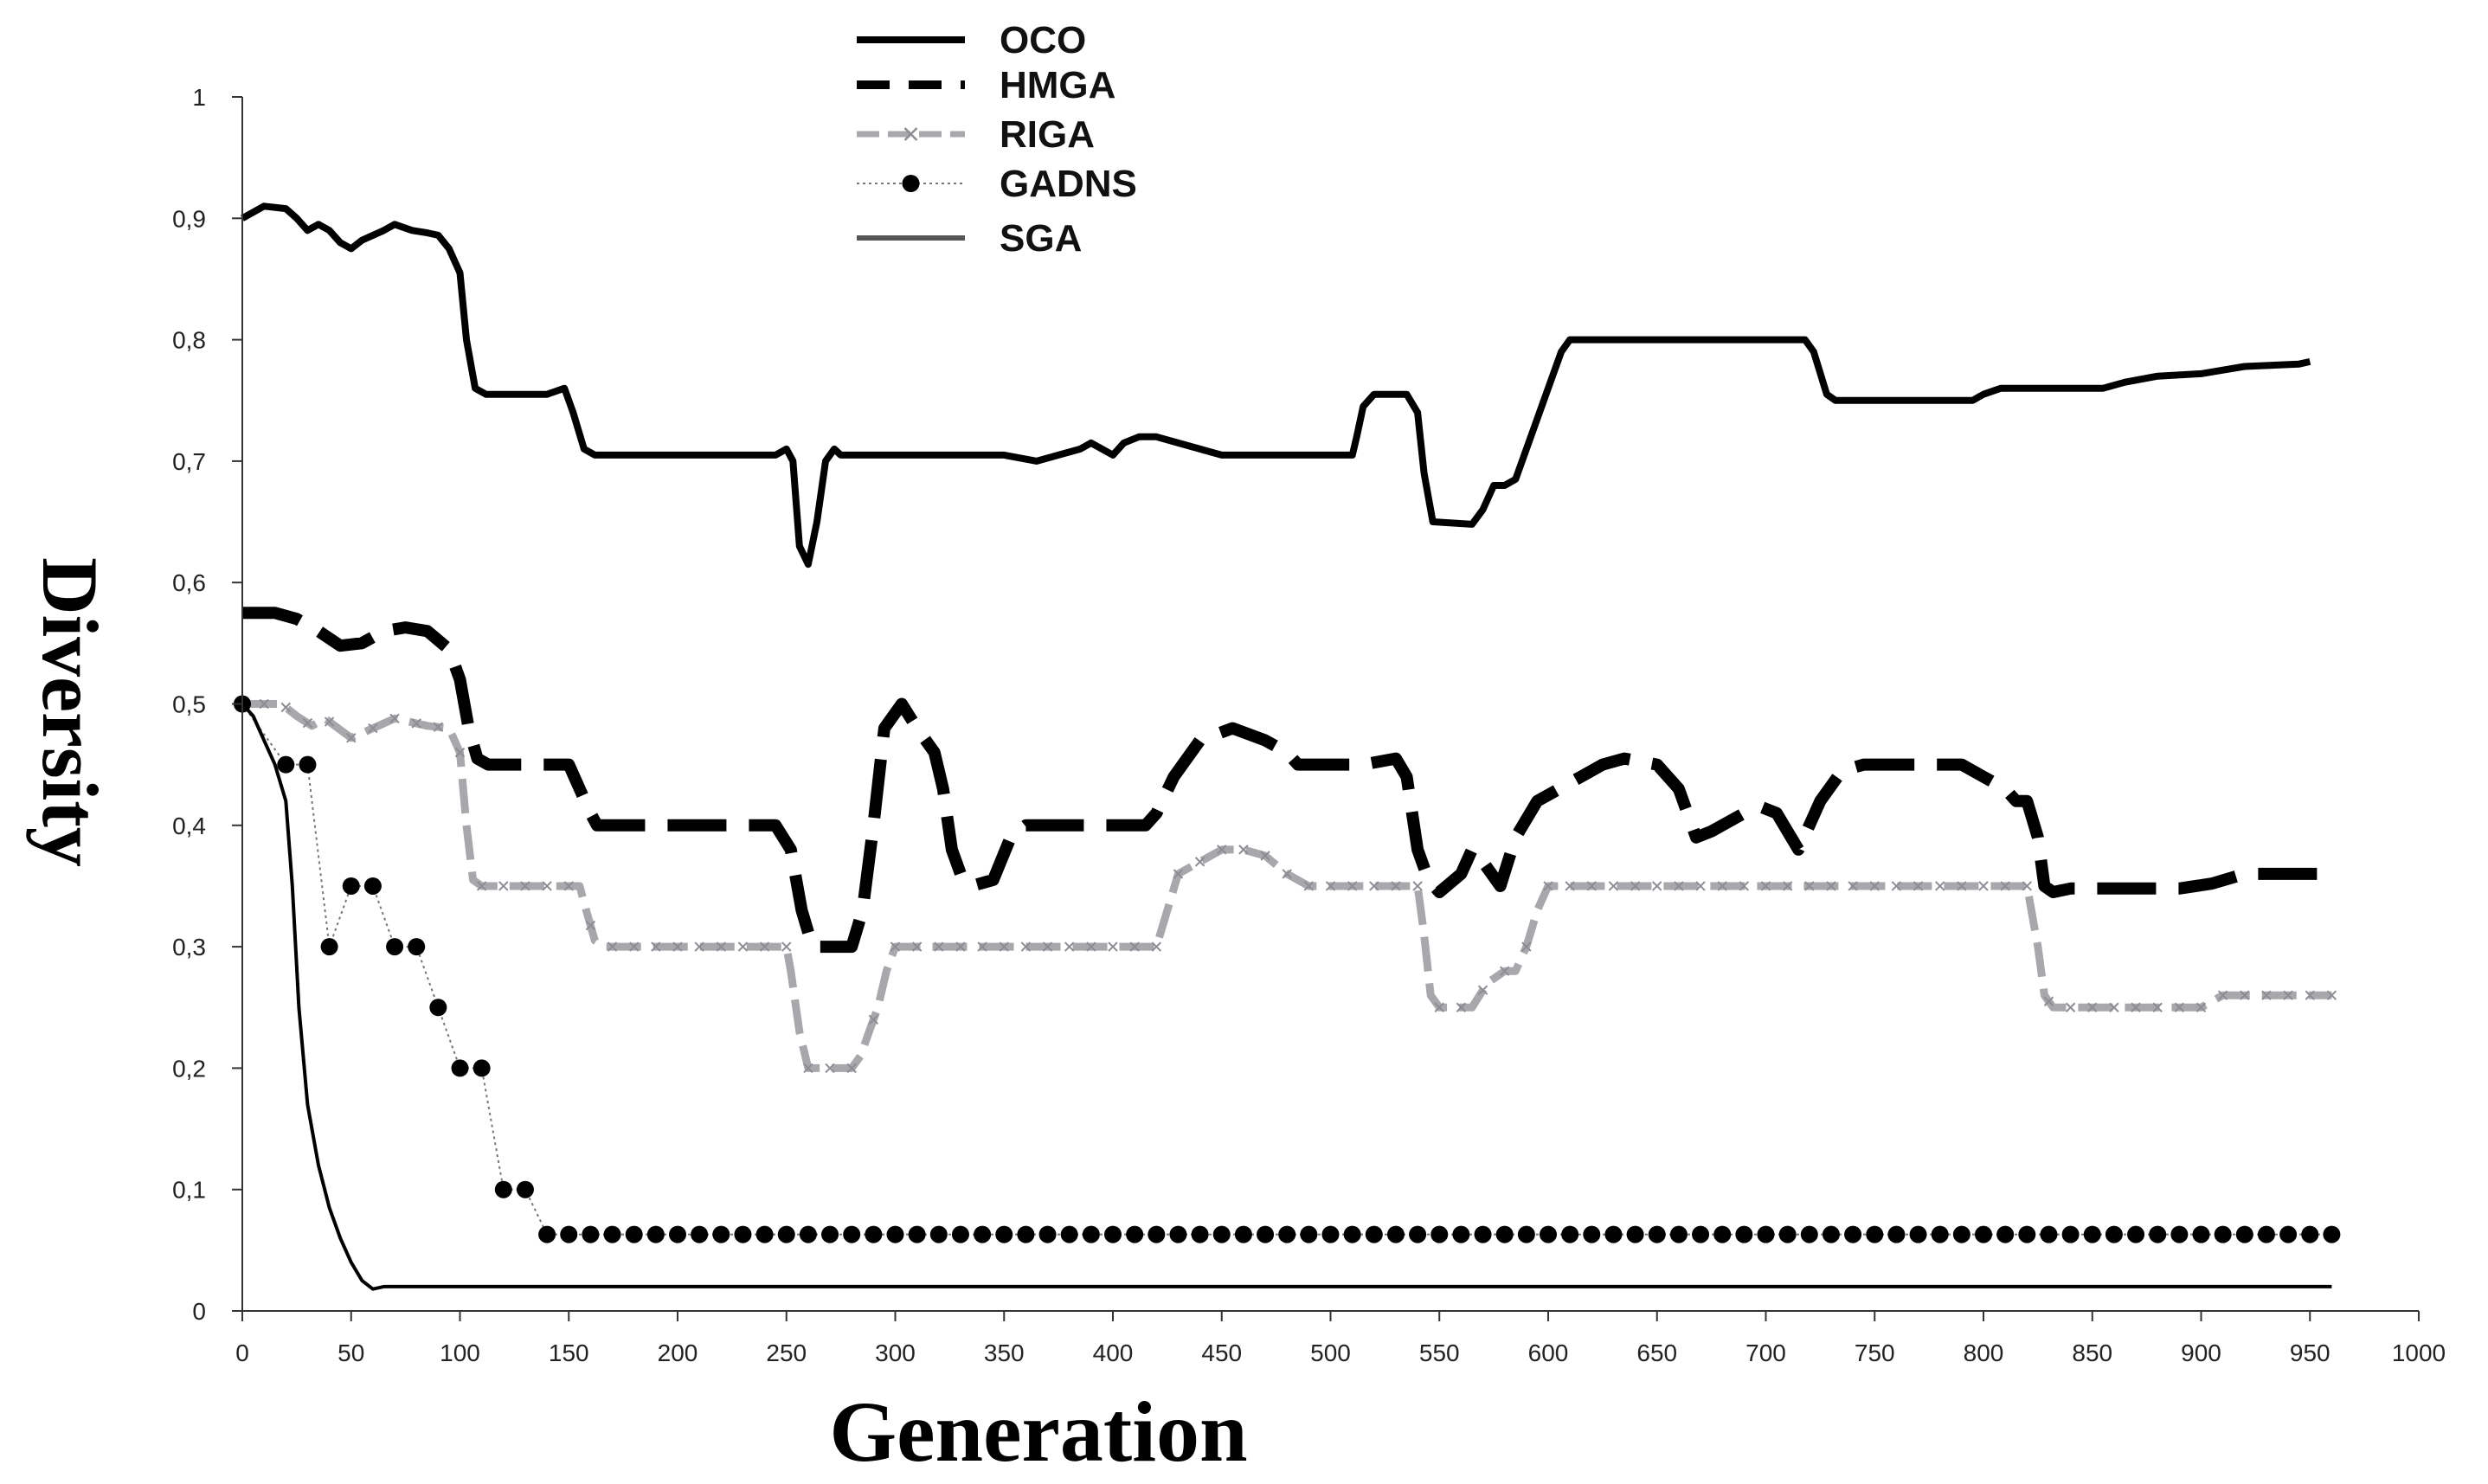  Describe the element at coordinates (189, 582) in the screenshot. I see `y-tick-label: 0,6` at that location.